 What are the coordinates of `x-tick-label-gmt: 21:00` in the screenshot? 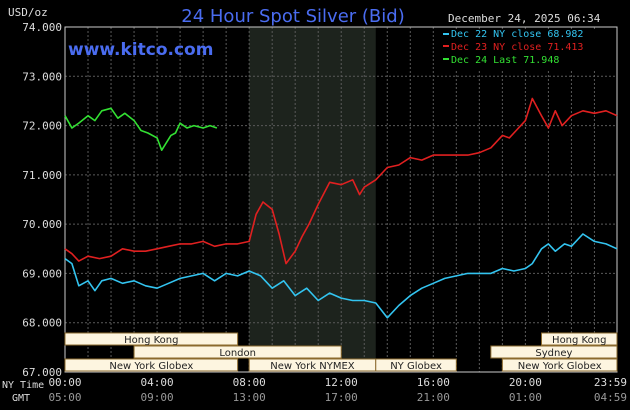 It's located at (433, 397).